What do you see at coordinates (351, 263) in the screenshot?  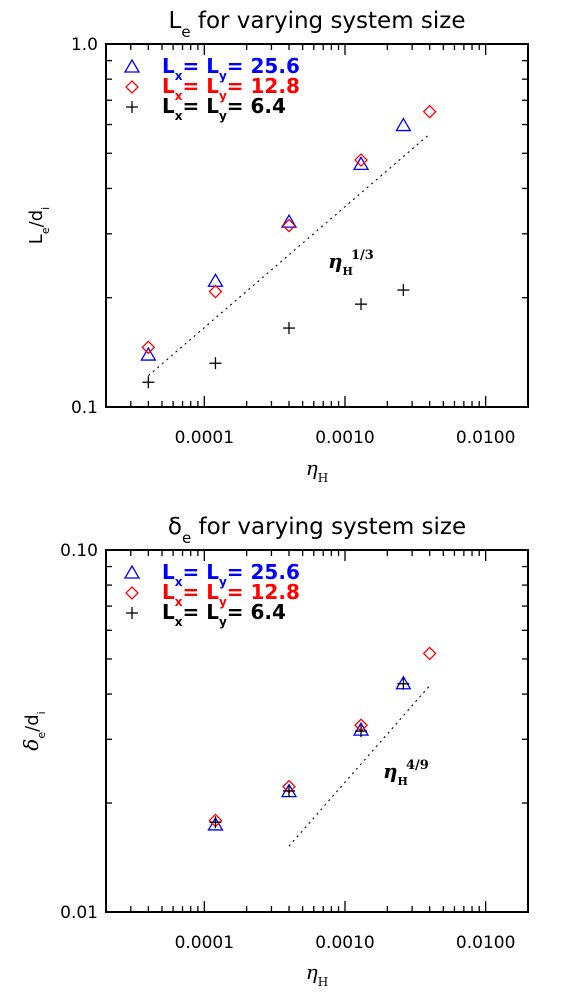 I see `scaling-annotation: ηH1/3` at bounding box center [351, 263].